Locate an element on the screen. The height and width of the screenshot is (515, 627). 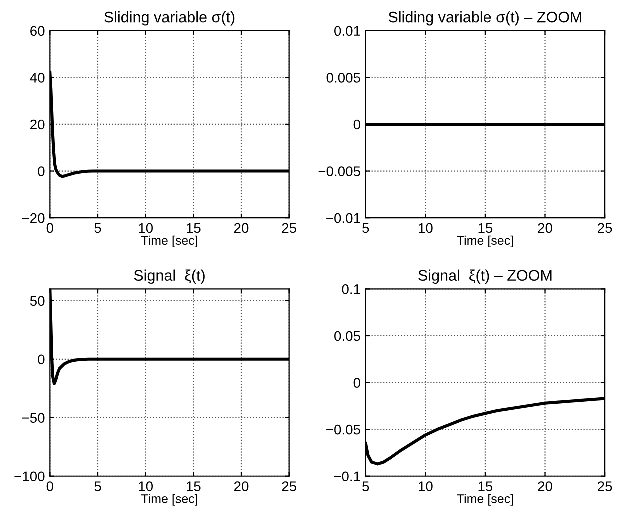
y-tick-label: −0.1 is located at coordinates (347, 477).